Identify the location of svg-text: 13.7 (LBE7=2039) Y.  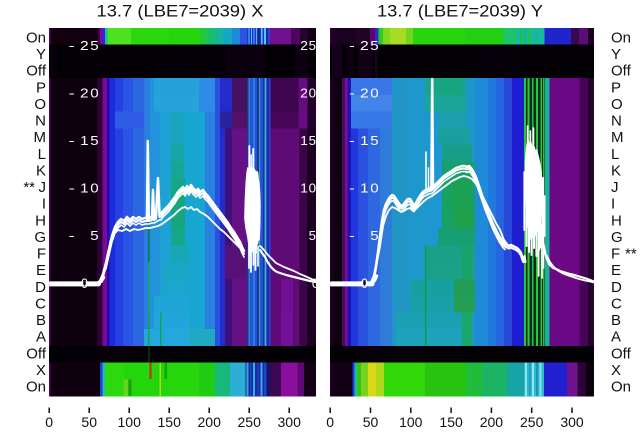
(460, 11).